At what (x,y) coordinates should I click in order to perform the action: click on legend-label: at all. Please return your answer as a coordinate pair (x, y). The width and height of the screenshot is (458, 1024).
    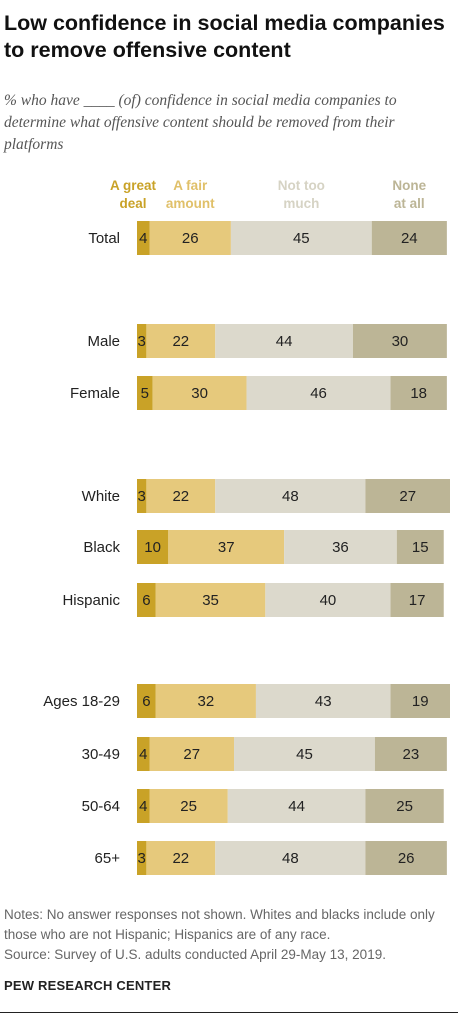
    Looking at the image, I should click on (409, 203).